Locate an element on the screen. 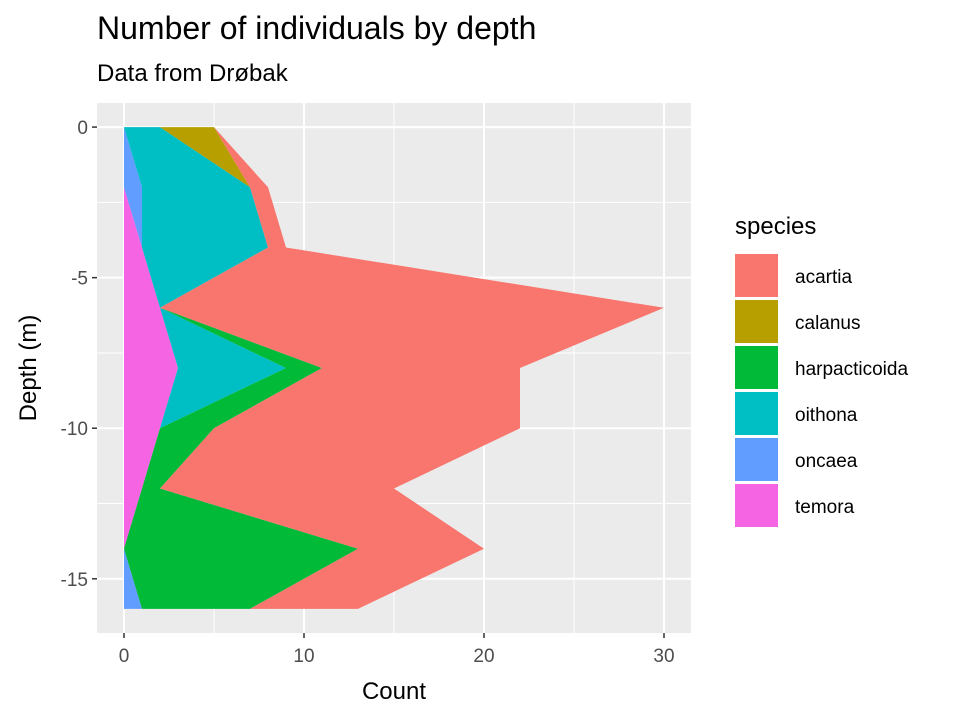 This screenshot has height=720, width=960. y-tick-label: 0 is located at coordinates (82, 128).